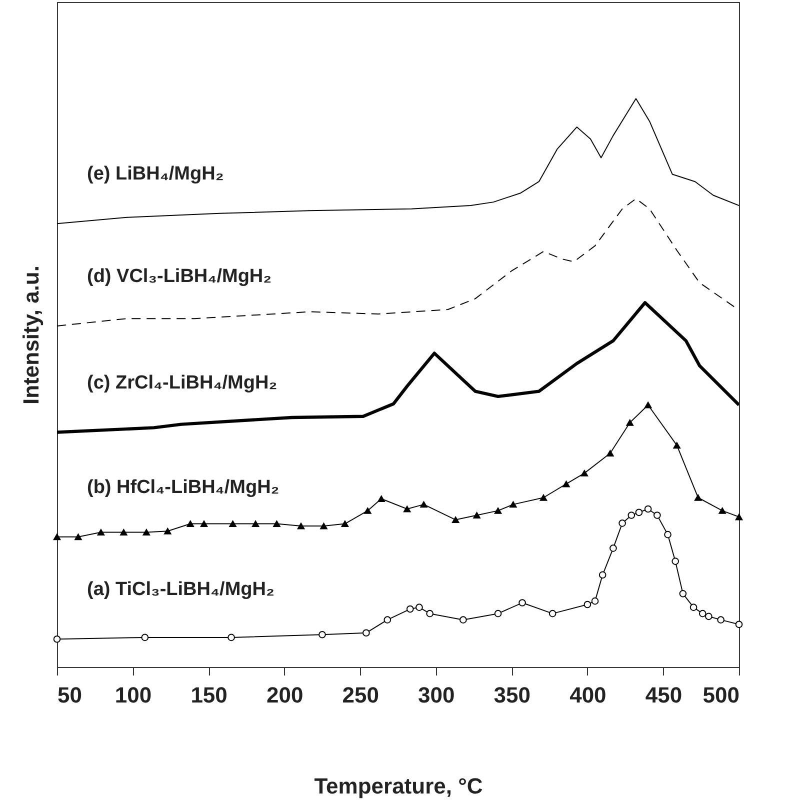  I want to click on x-tick-label: 300, so click(436, 695).